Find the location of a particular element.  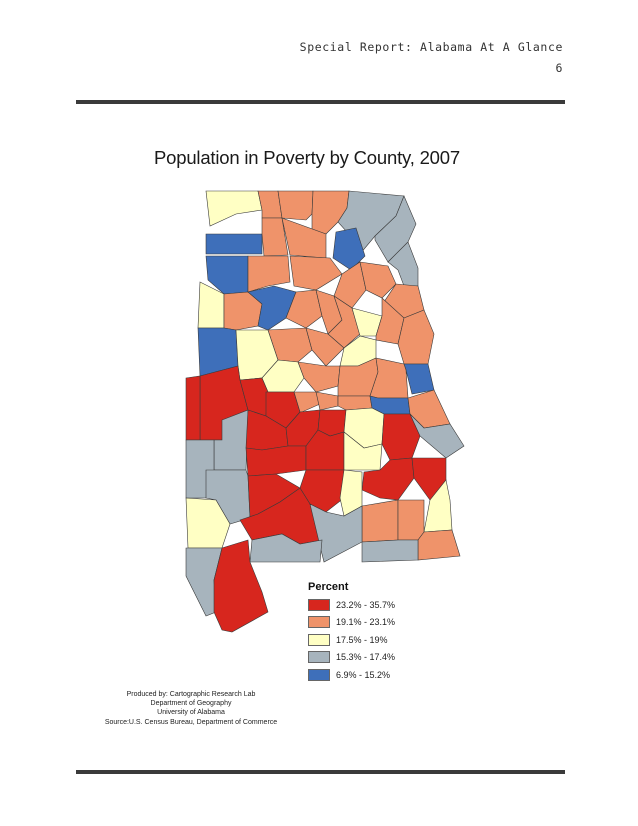

legend-item: 15.3% - 17.4% is located at coordinates (351, 658).